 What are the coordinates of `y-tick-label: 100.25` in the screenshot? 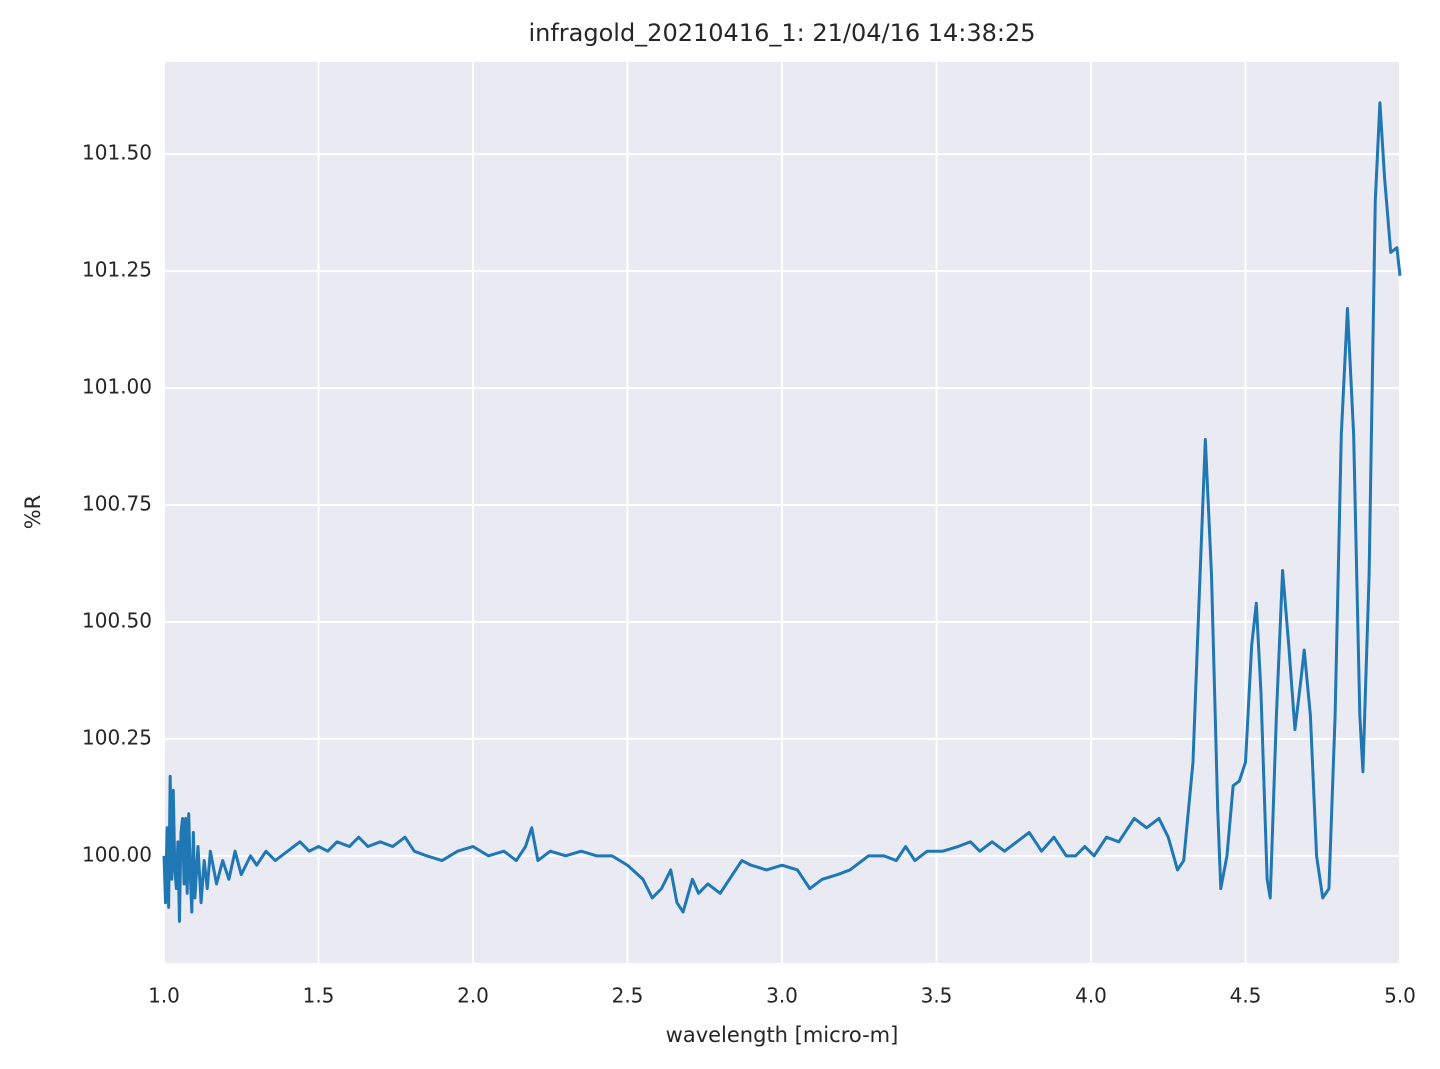 It's located at (117, 737).